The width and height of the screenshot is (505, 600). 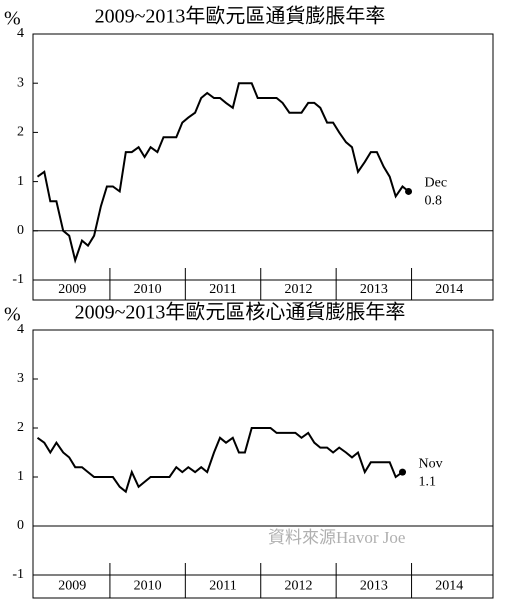 What do you see at coordinates (336, 537) in the screenshot?
I see `source-note: 資料來源Havor Joe` at bounding box center [336, 537].